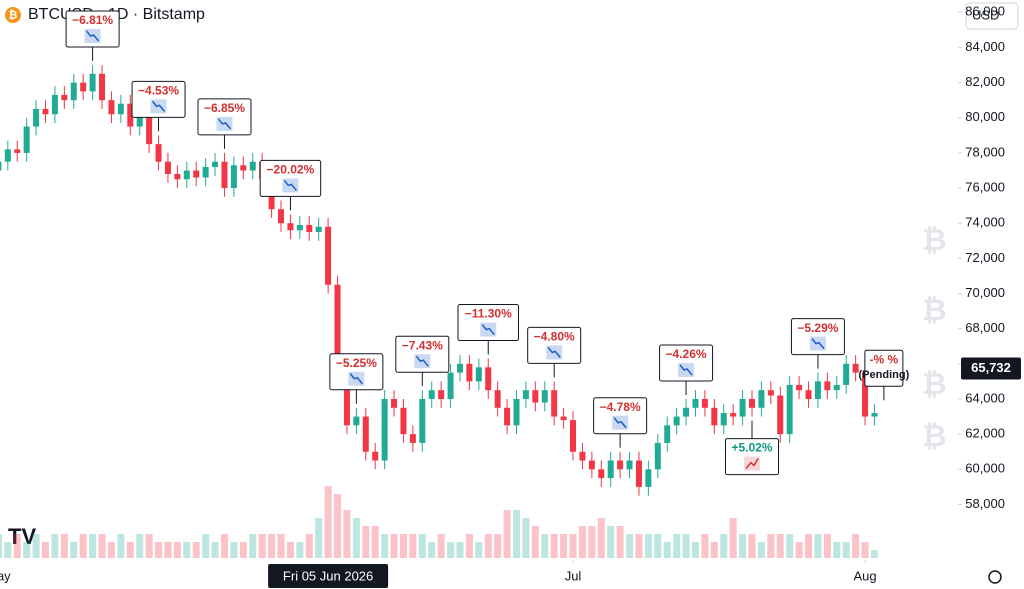 This screenshot has height=589, width=1024. I want to click on annotation: −7.43%, so click(422, 354).